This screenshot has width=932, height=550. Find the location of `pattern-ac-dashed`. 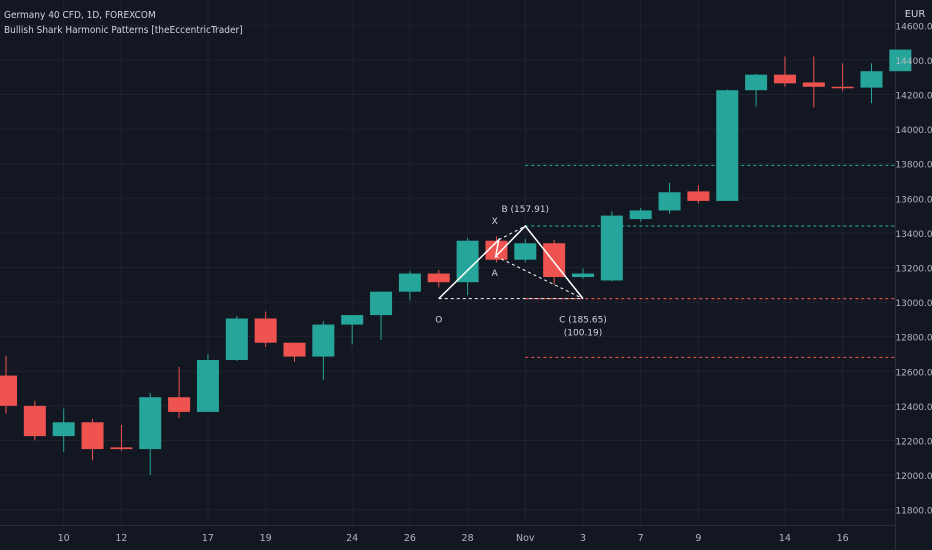

pattern-ac-dashed is located at coordinates (539, 277).